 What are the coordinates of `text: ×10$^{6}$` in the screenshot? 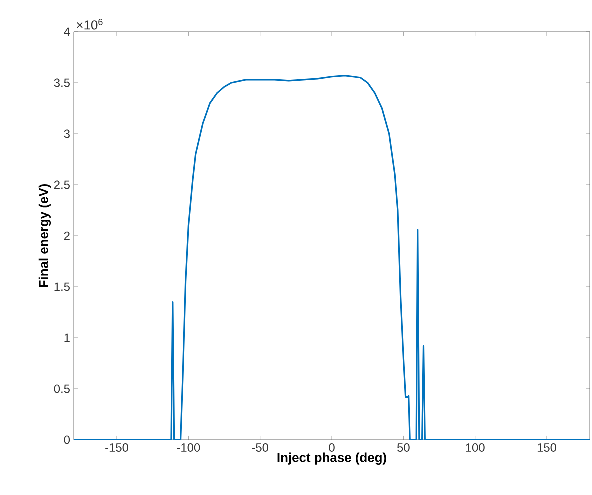 It's located at (90, 24).